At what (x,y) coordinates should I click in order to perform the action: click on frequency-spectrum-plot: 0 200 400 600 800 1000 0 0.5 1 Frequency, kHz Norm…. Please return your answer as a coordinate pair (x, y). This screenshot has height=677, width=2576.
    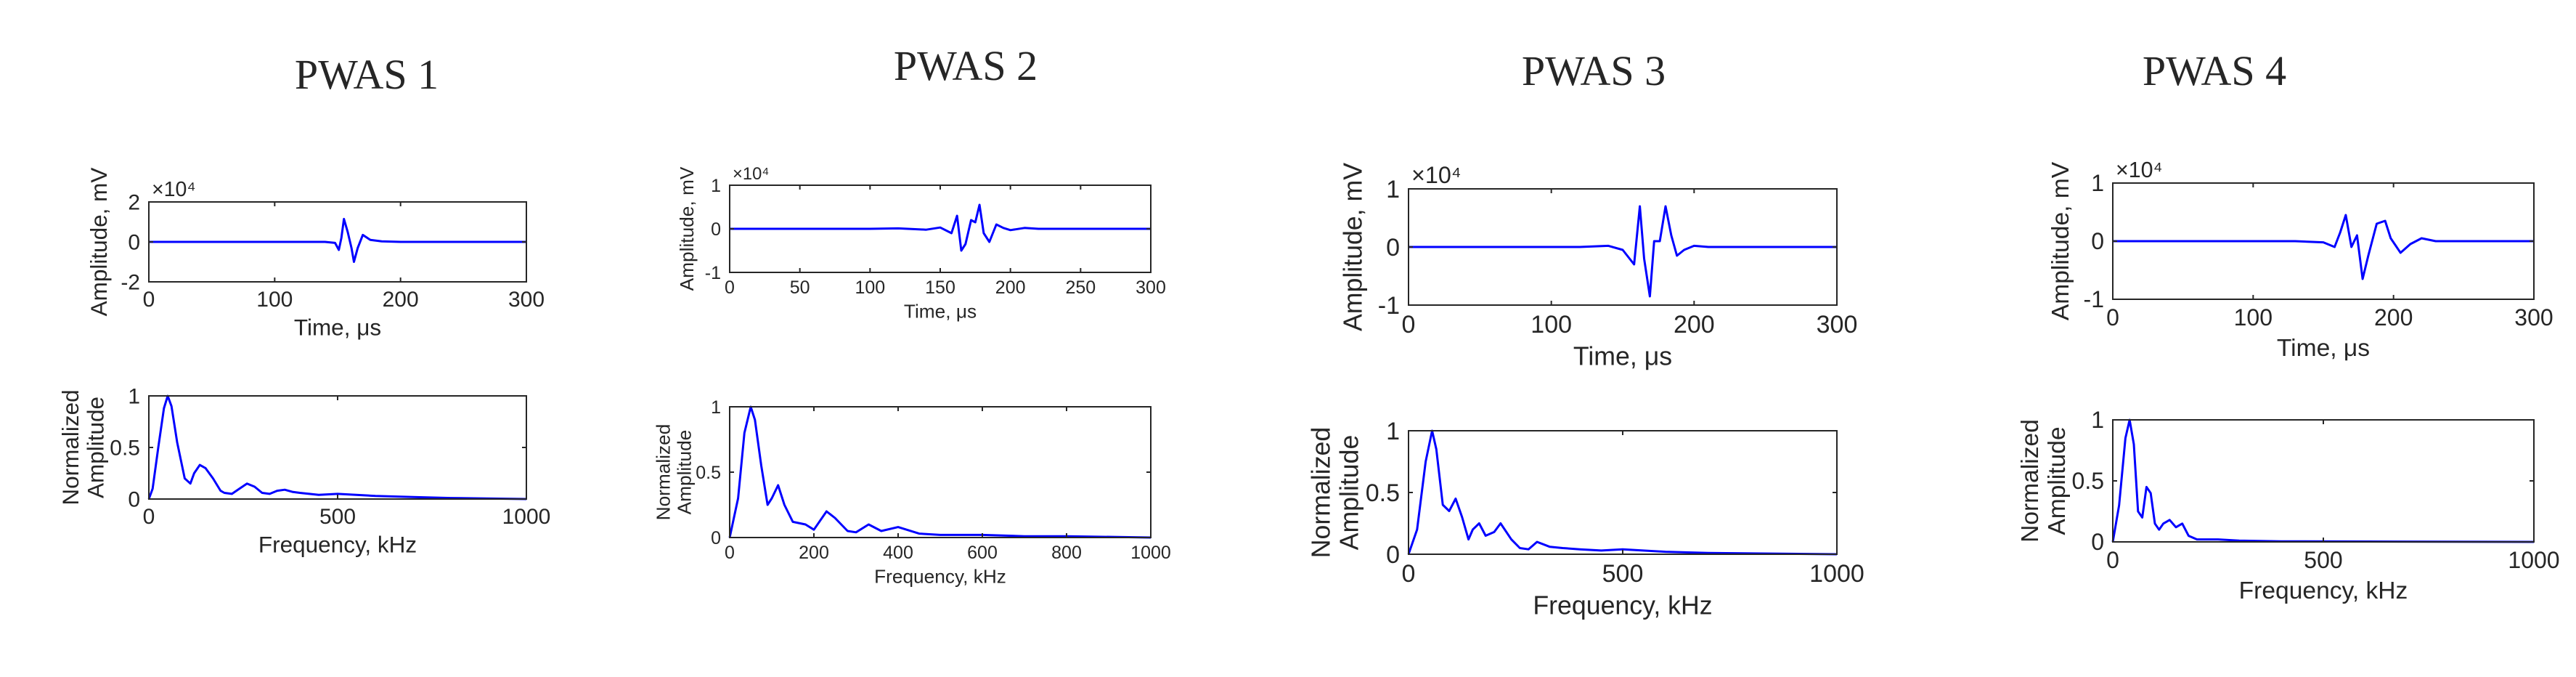
    Looking at the image, I should click on (912, 492).